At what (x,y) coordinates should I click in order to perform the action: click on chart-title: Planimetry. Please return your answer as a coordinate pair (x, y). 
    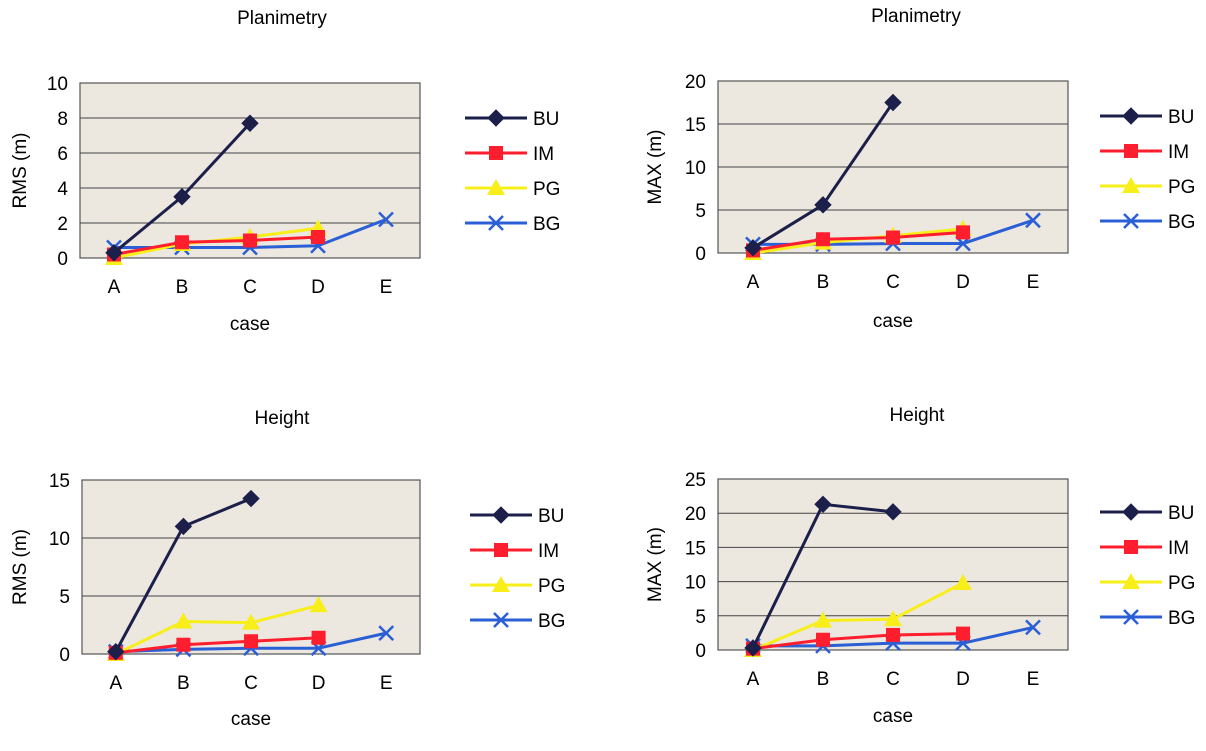
    Looking at the image, I should click on (916, 16).